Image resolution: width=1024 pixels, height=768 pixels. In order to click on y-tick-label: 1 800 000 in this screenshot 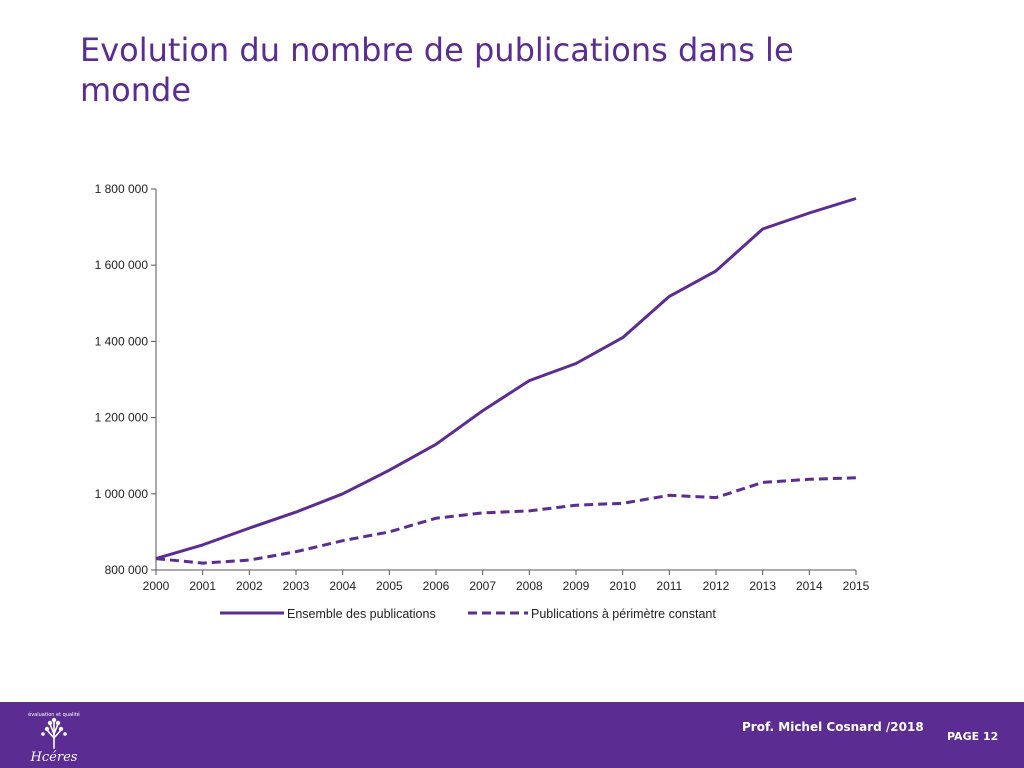, I will do `click(122, 189)`.